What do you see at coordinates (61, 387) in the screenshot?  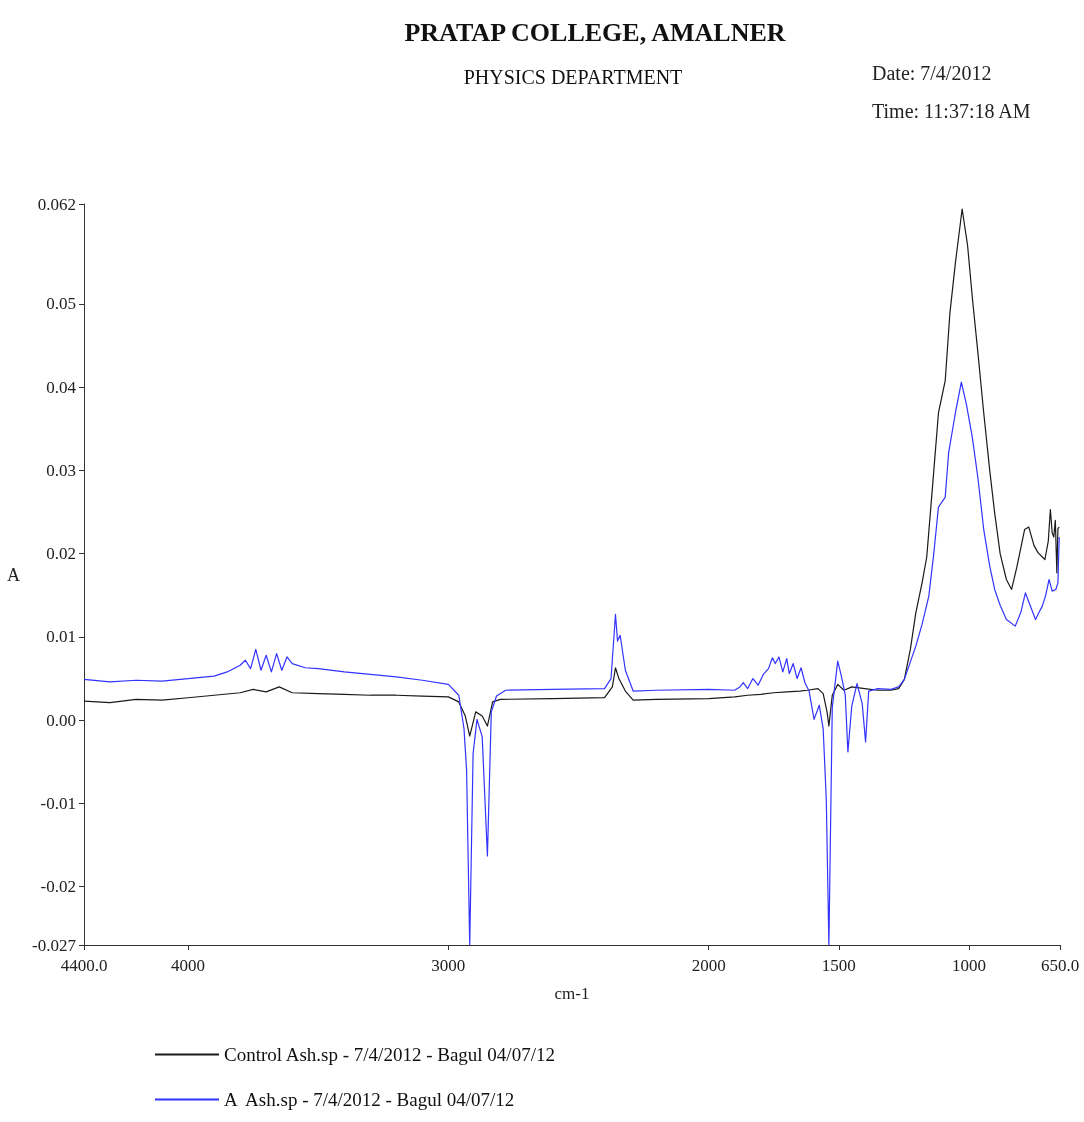 I see `y-tick-label: 0.04` at bounding box center [61, 387].